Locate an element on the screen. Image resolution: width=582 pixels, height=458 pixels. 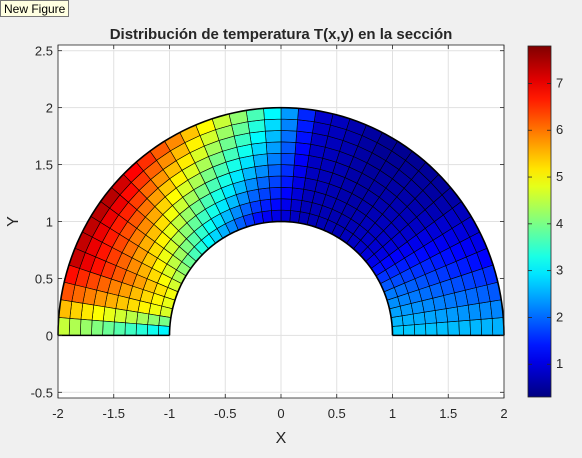
inner-boundary is located at coordinates (281, 278).